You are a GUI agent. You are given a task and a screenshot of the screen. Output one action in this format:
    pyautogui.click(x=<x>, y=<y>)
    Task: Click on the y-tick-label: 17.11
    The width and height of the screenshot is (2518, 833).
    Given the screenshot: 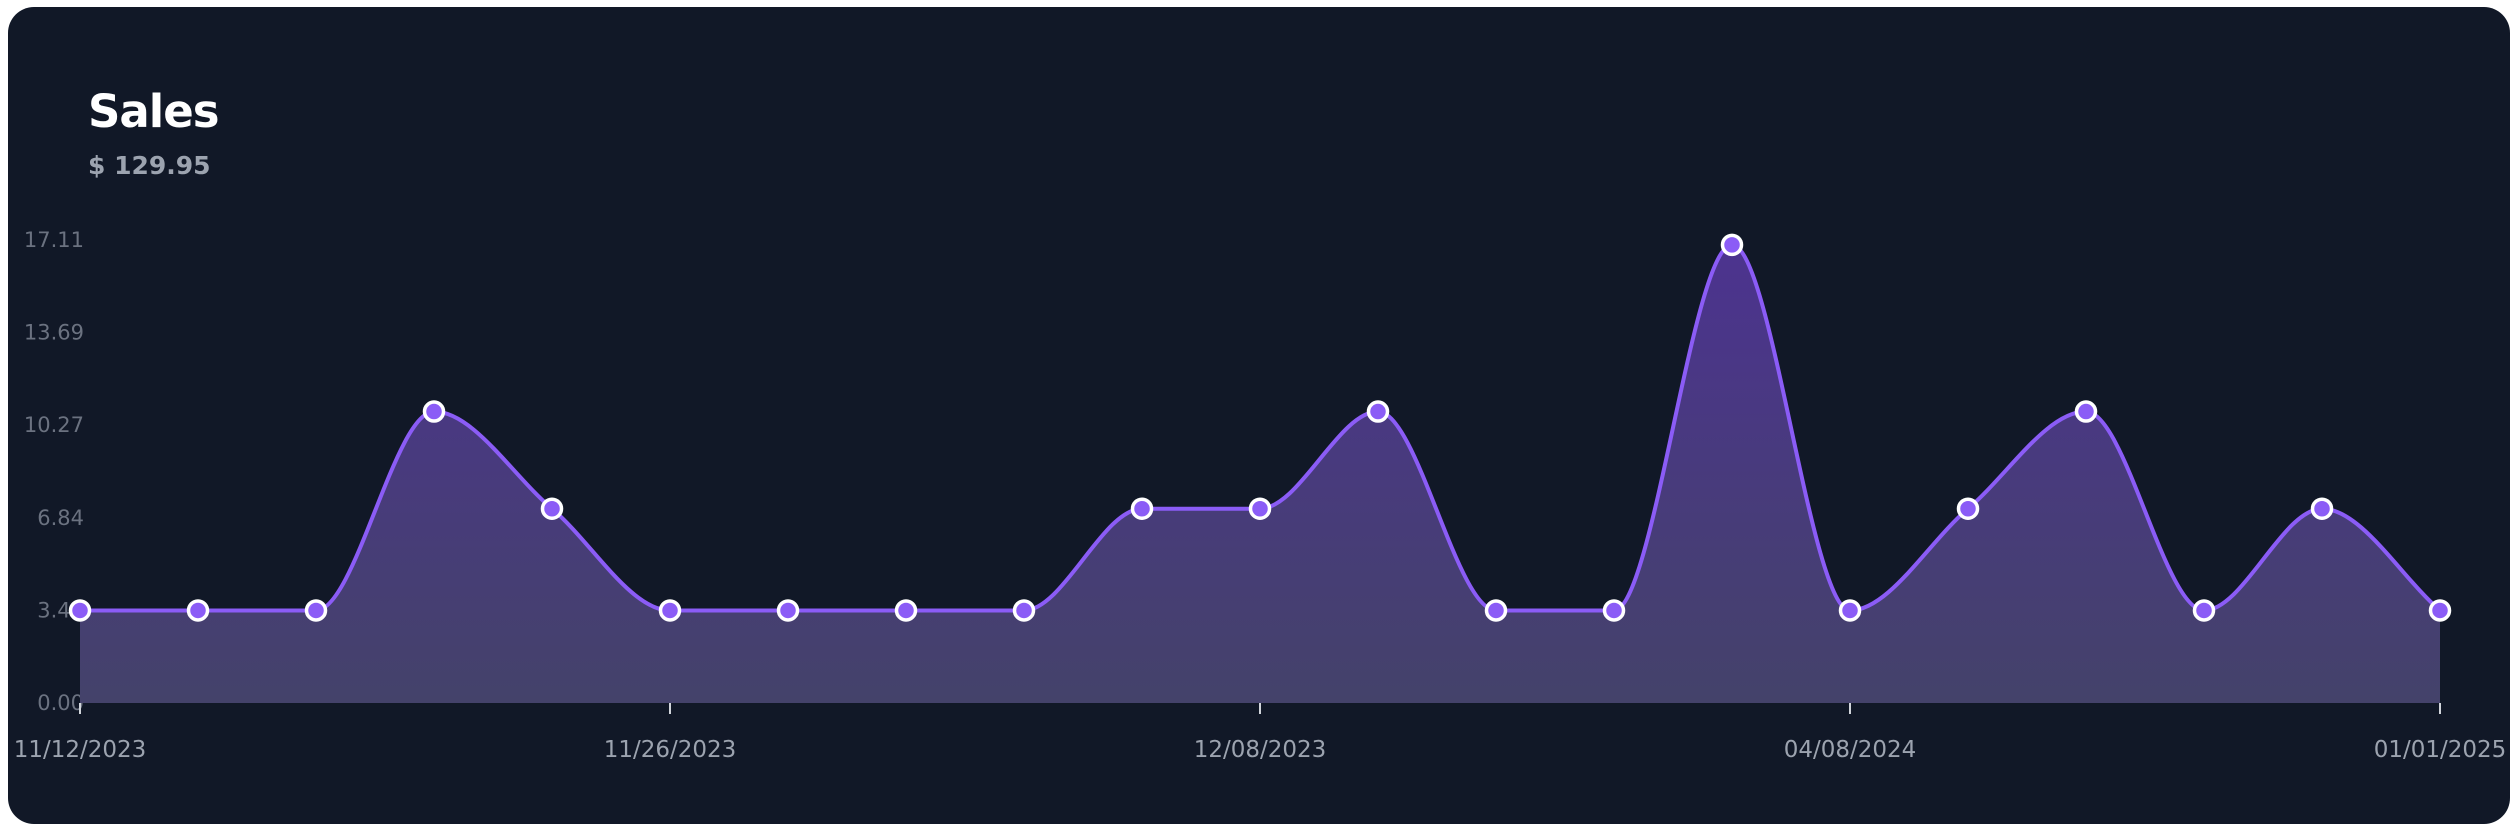 What is the action you would take?
    pyautogui.click(x=54, y=240)
    